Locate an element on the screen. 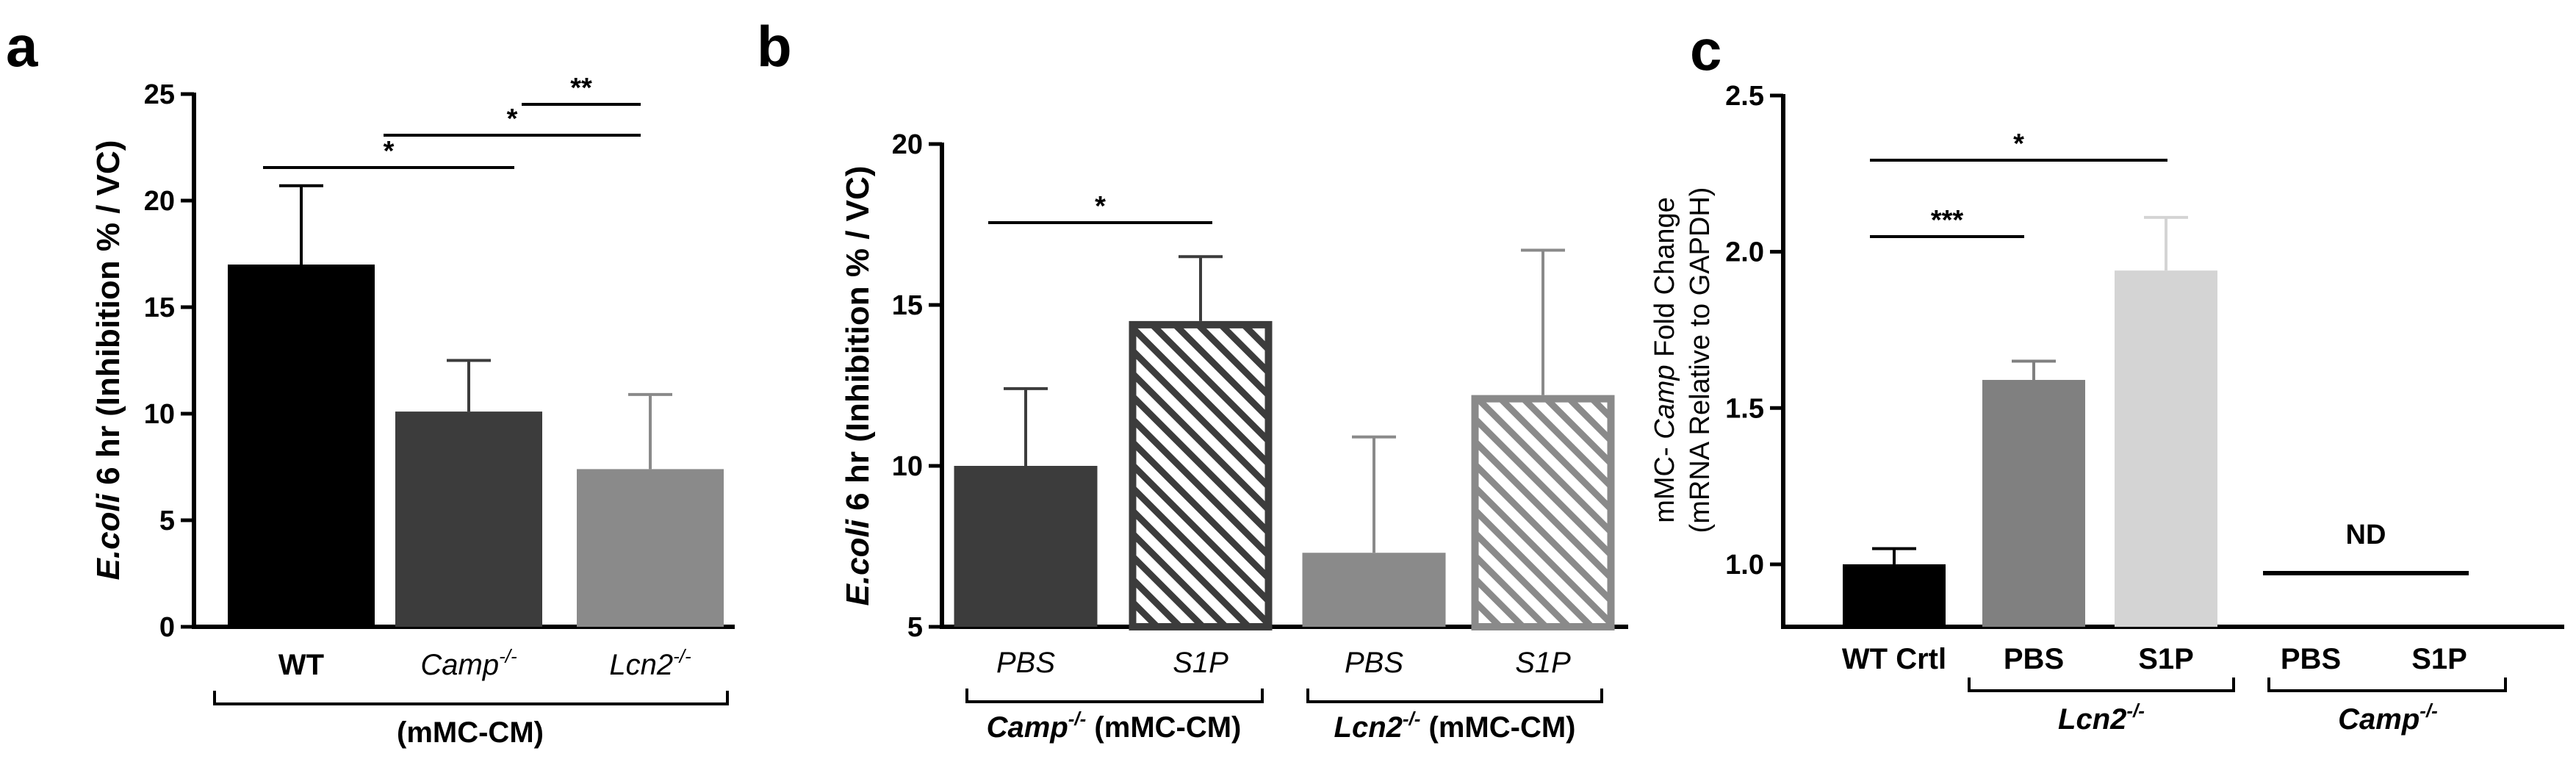 The height and width of the screenshot is (762, 2576). c-significance-label: *** is located at coordinates (1948, 221).